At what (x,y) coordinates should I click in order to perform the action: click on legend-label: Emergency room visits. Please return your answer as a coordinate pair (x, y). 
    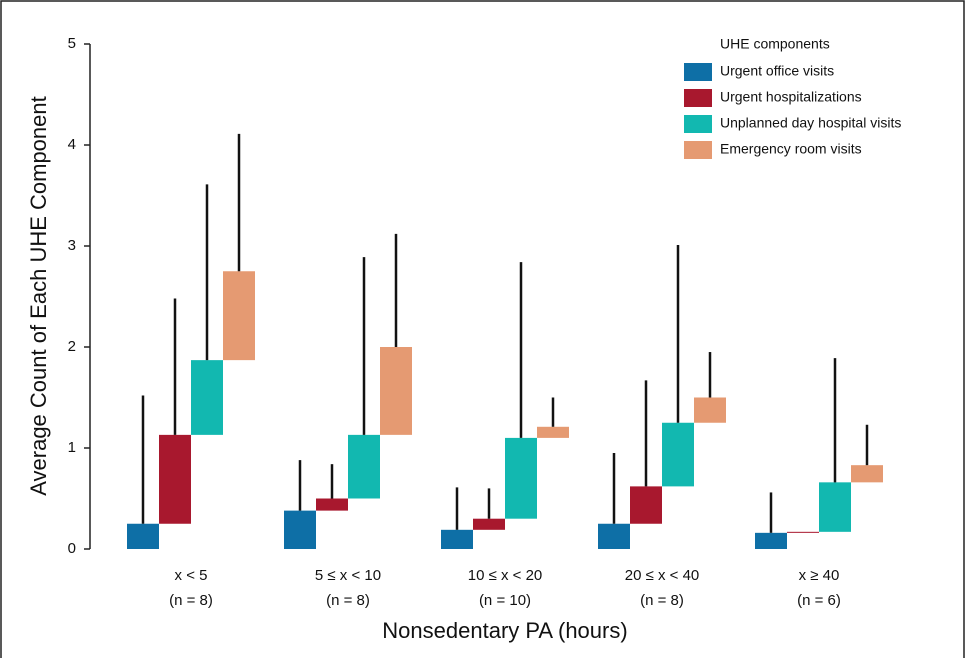
    Looking at the image, I should click on (791, 149).